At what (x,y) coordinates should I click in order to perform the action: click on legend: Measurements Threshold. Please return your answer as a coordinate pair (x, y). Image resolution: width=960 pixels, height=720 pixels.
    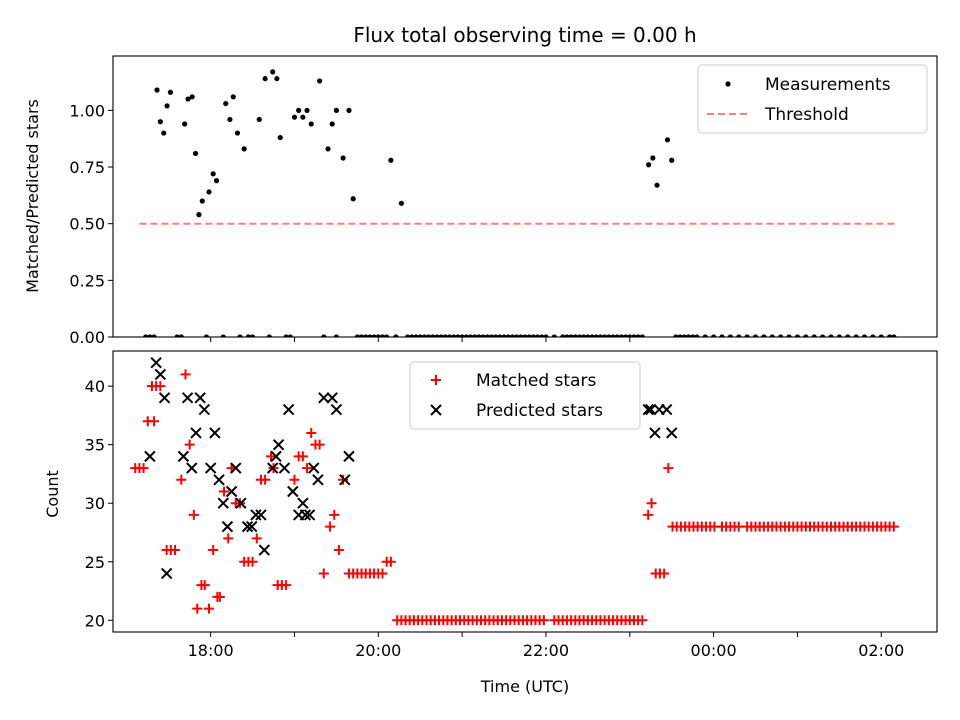
    Looking at the image, I should click on (812, 99).